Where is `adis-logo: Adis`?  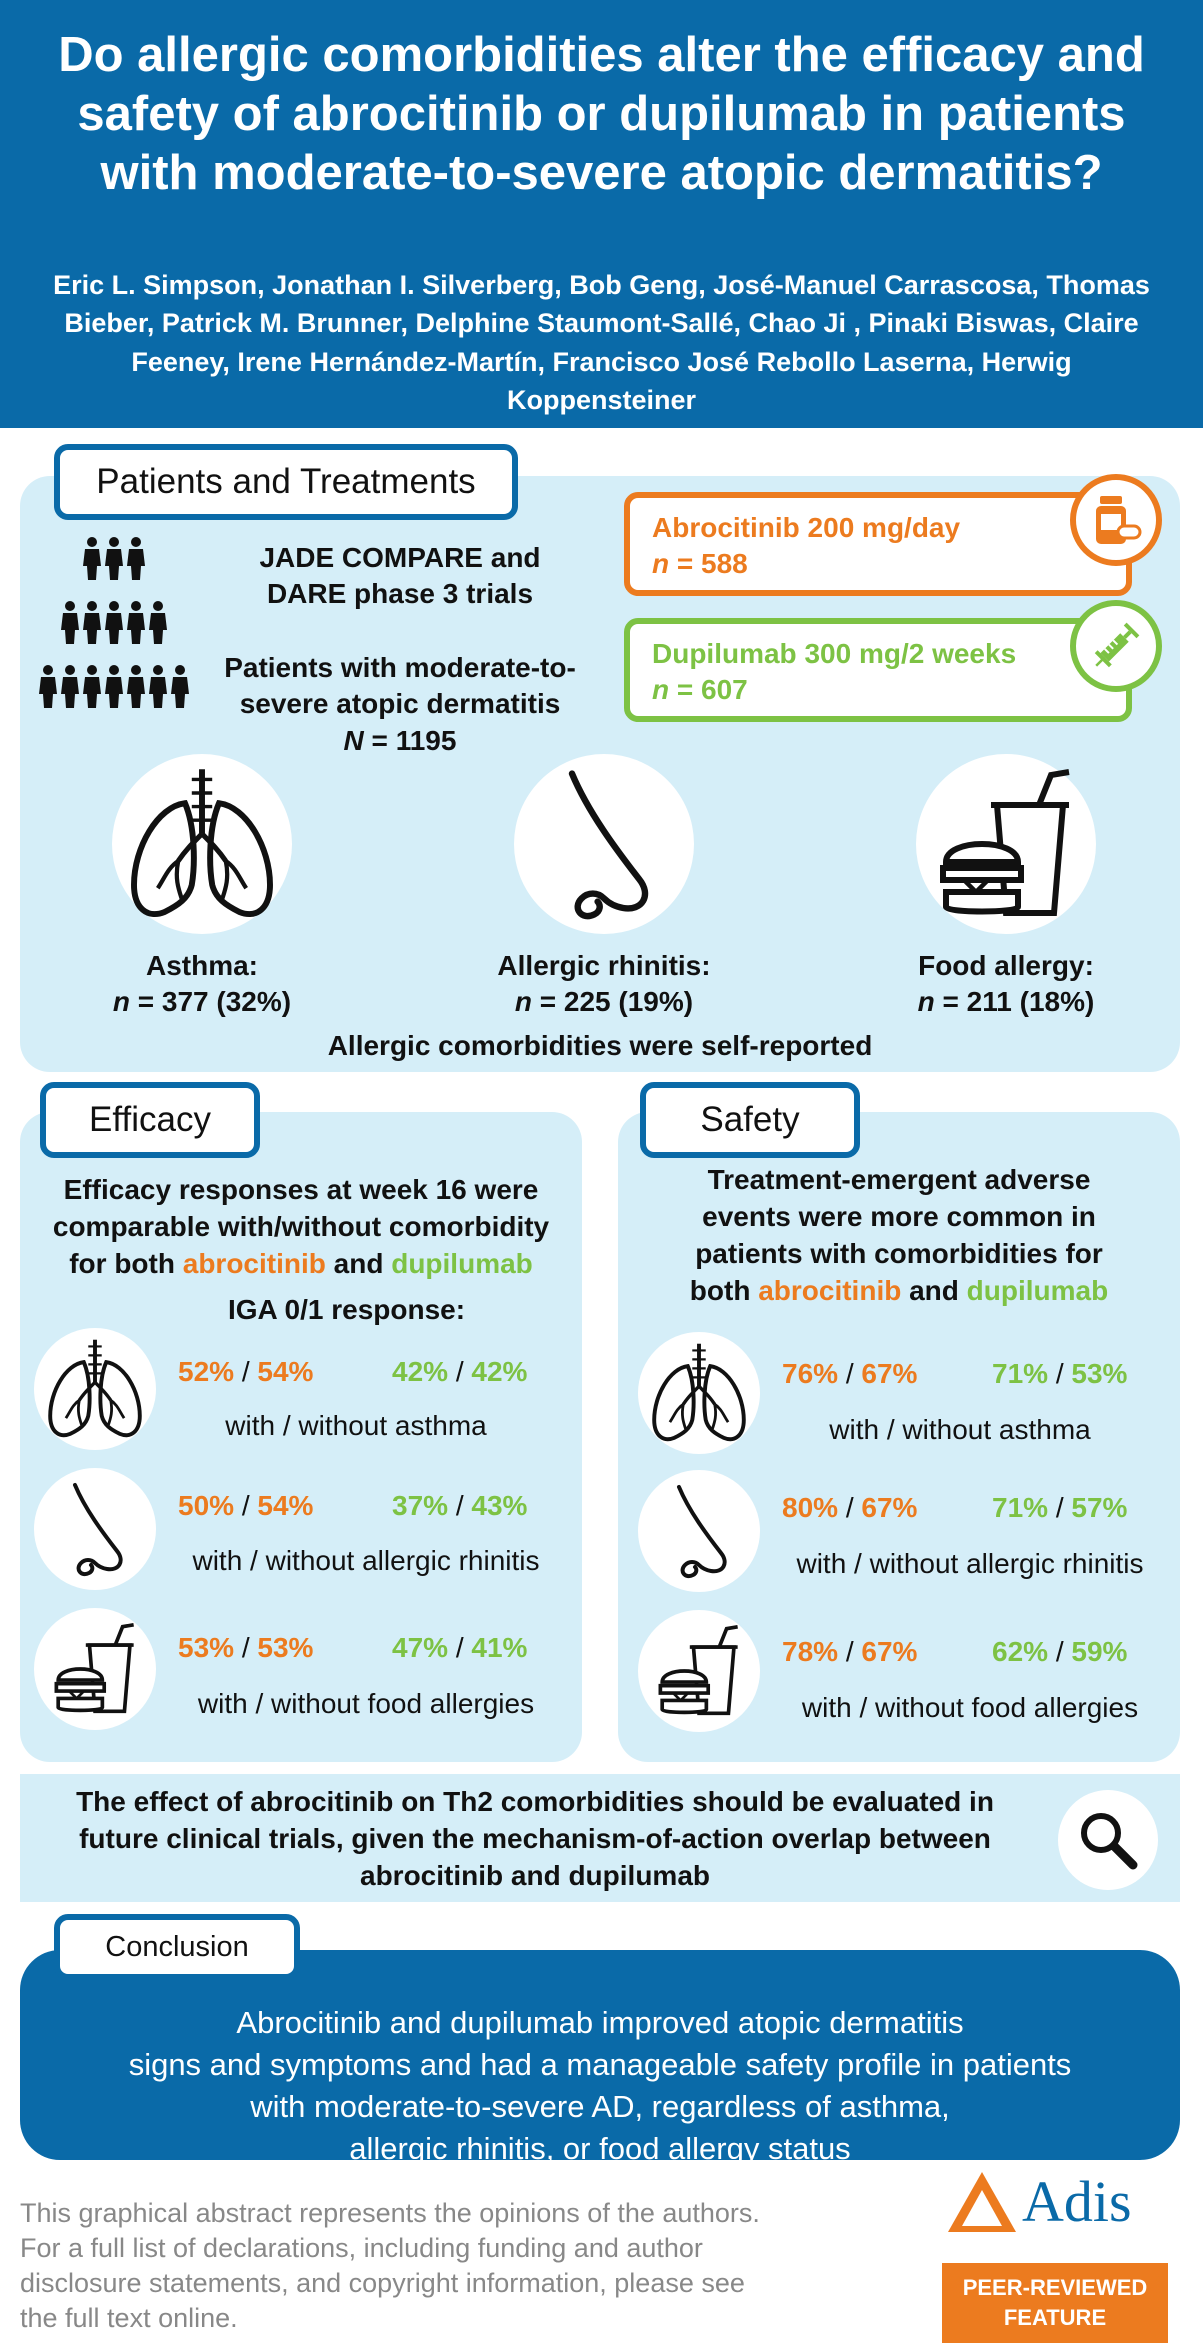
adis-logo: Adis is located at coordinates (1061, 2206).